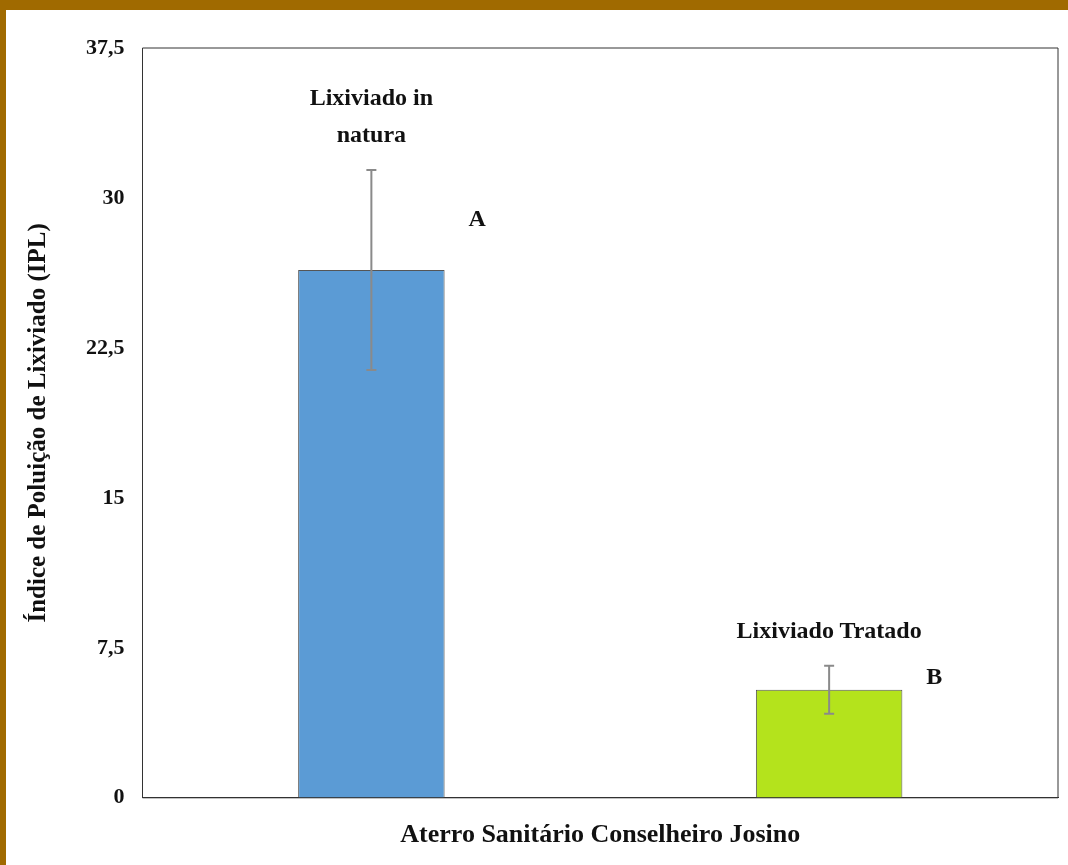 This screenshot has height=865, width=1068. Describe the element at coordinates (113, 196) in the screenshot. I see `y-tick-label: 30` at that location.